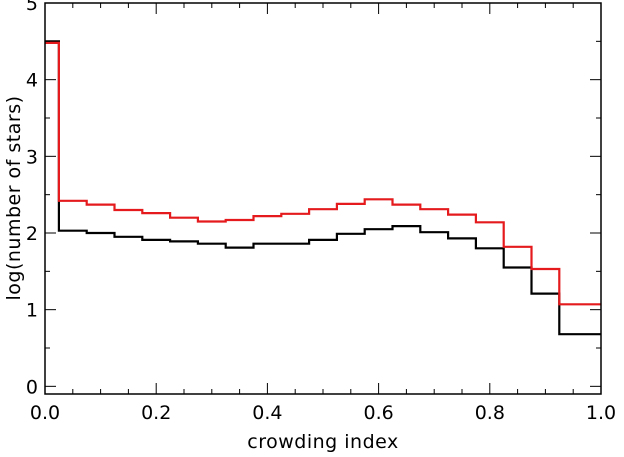 The width and height of the screenshot is (624, 457). Describe the element at coordinates (32, 81) in the screenshot. I see `y-tick-label: 4` at that location.